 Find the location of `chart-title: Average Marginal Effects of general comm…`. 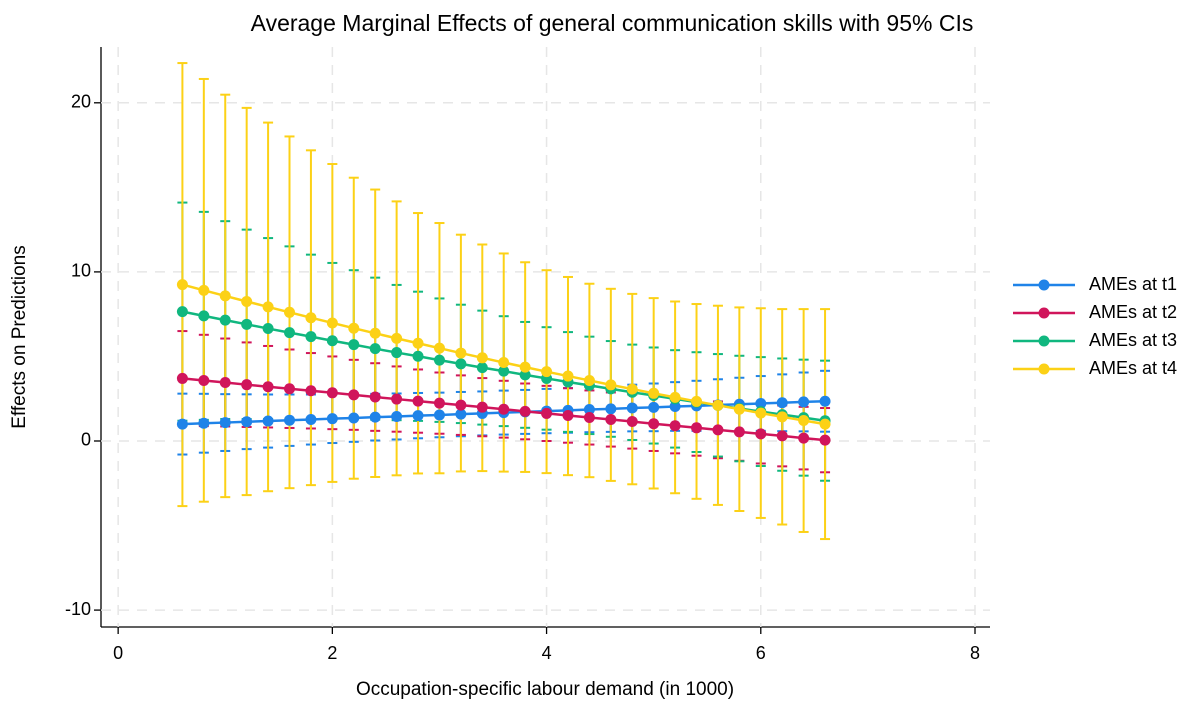

chart-title: Average Marginal Effects of general comm… is located at coordinates (612, 23).